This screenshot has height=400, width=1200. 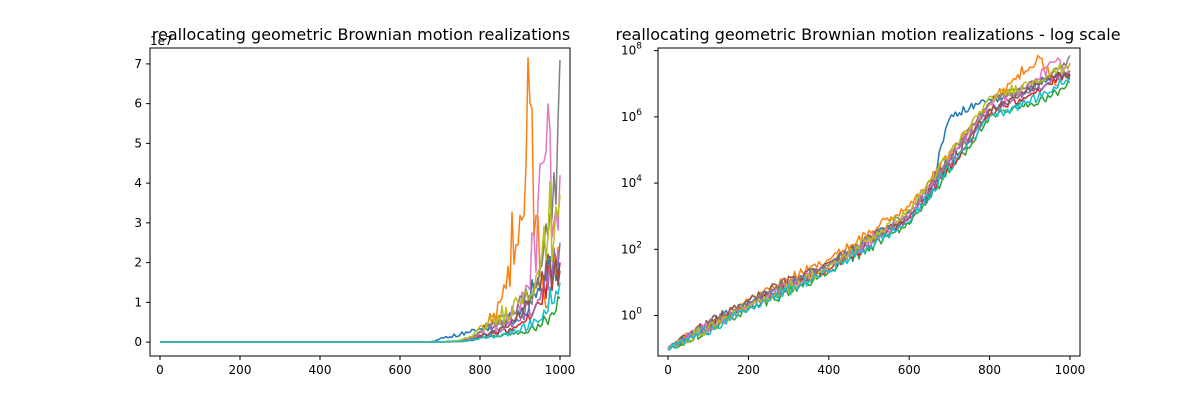 What do you see at coordinates (631, 315) in the screenshot?
I see `y-tick-label: 10⁰` at bounding box center [631, 315].